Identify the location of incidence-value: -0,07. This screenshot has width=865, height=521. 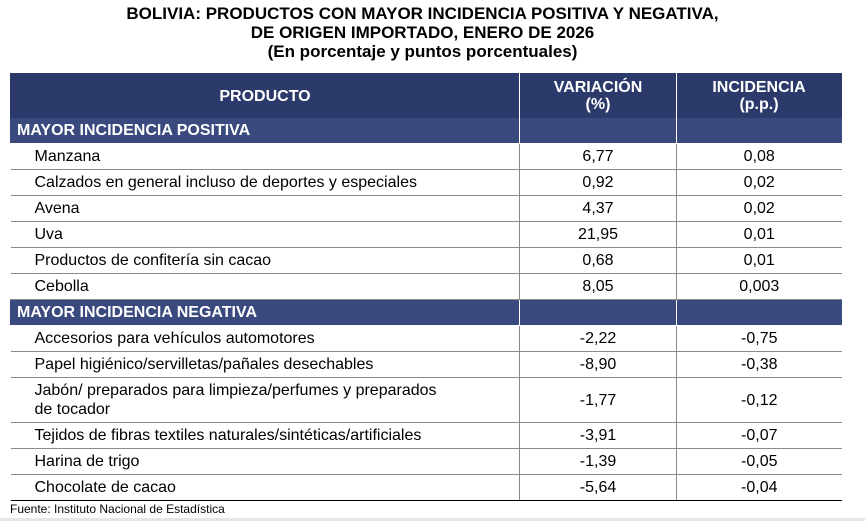
(759, 435).